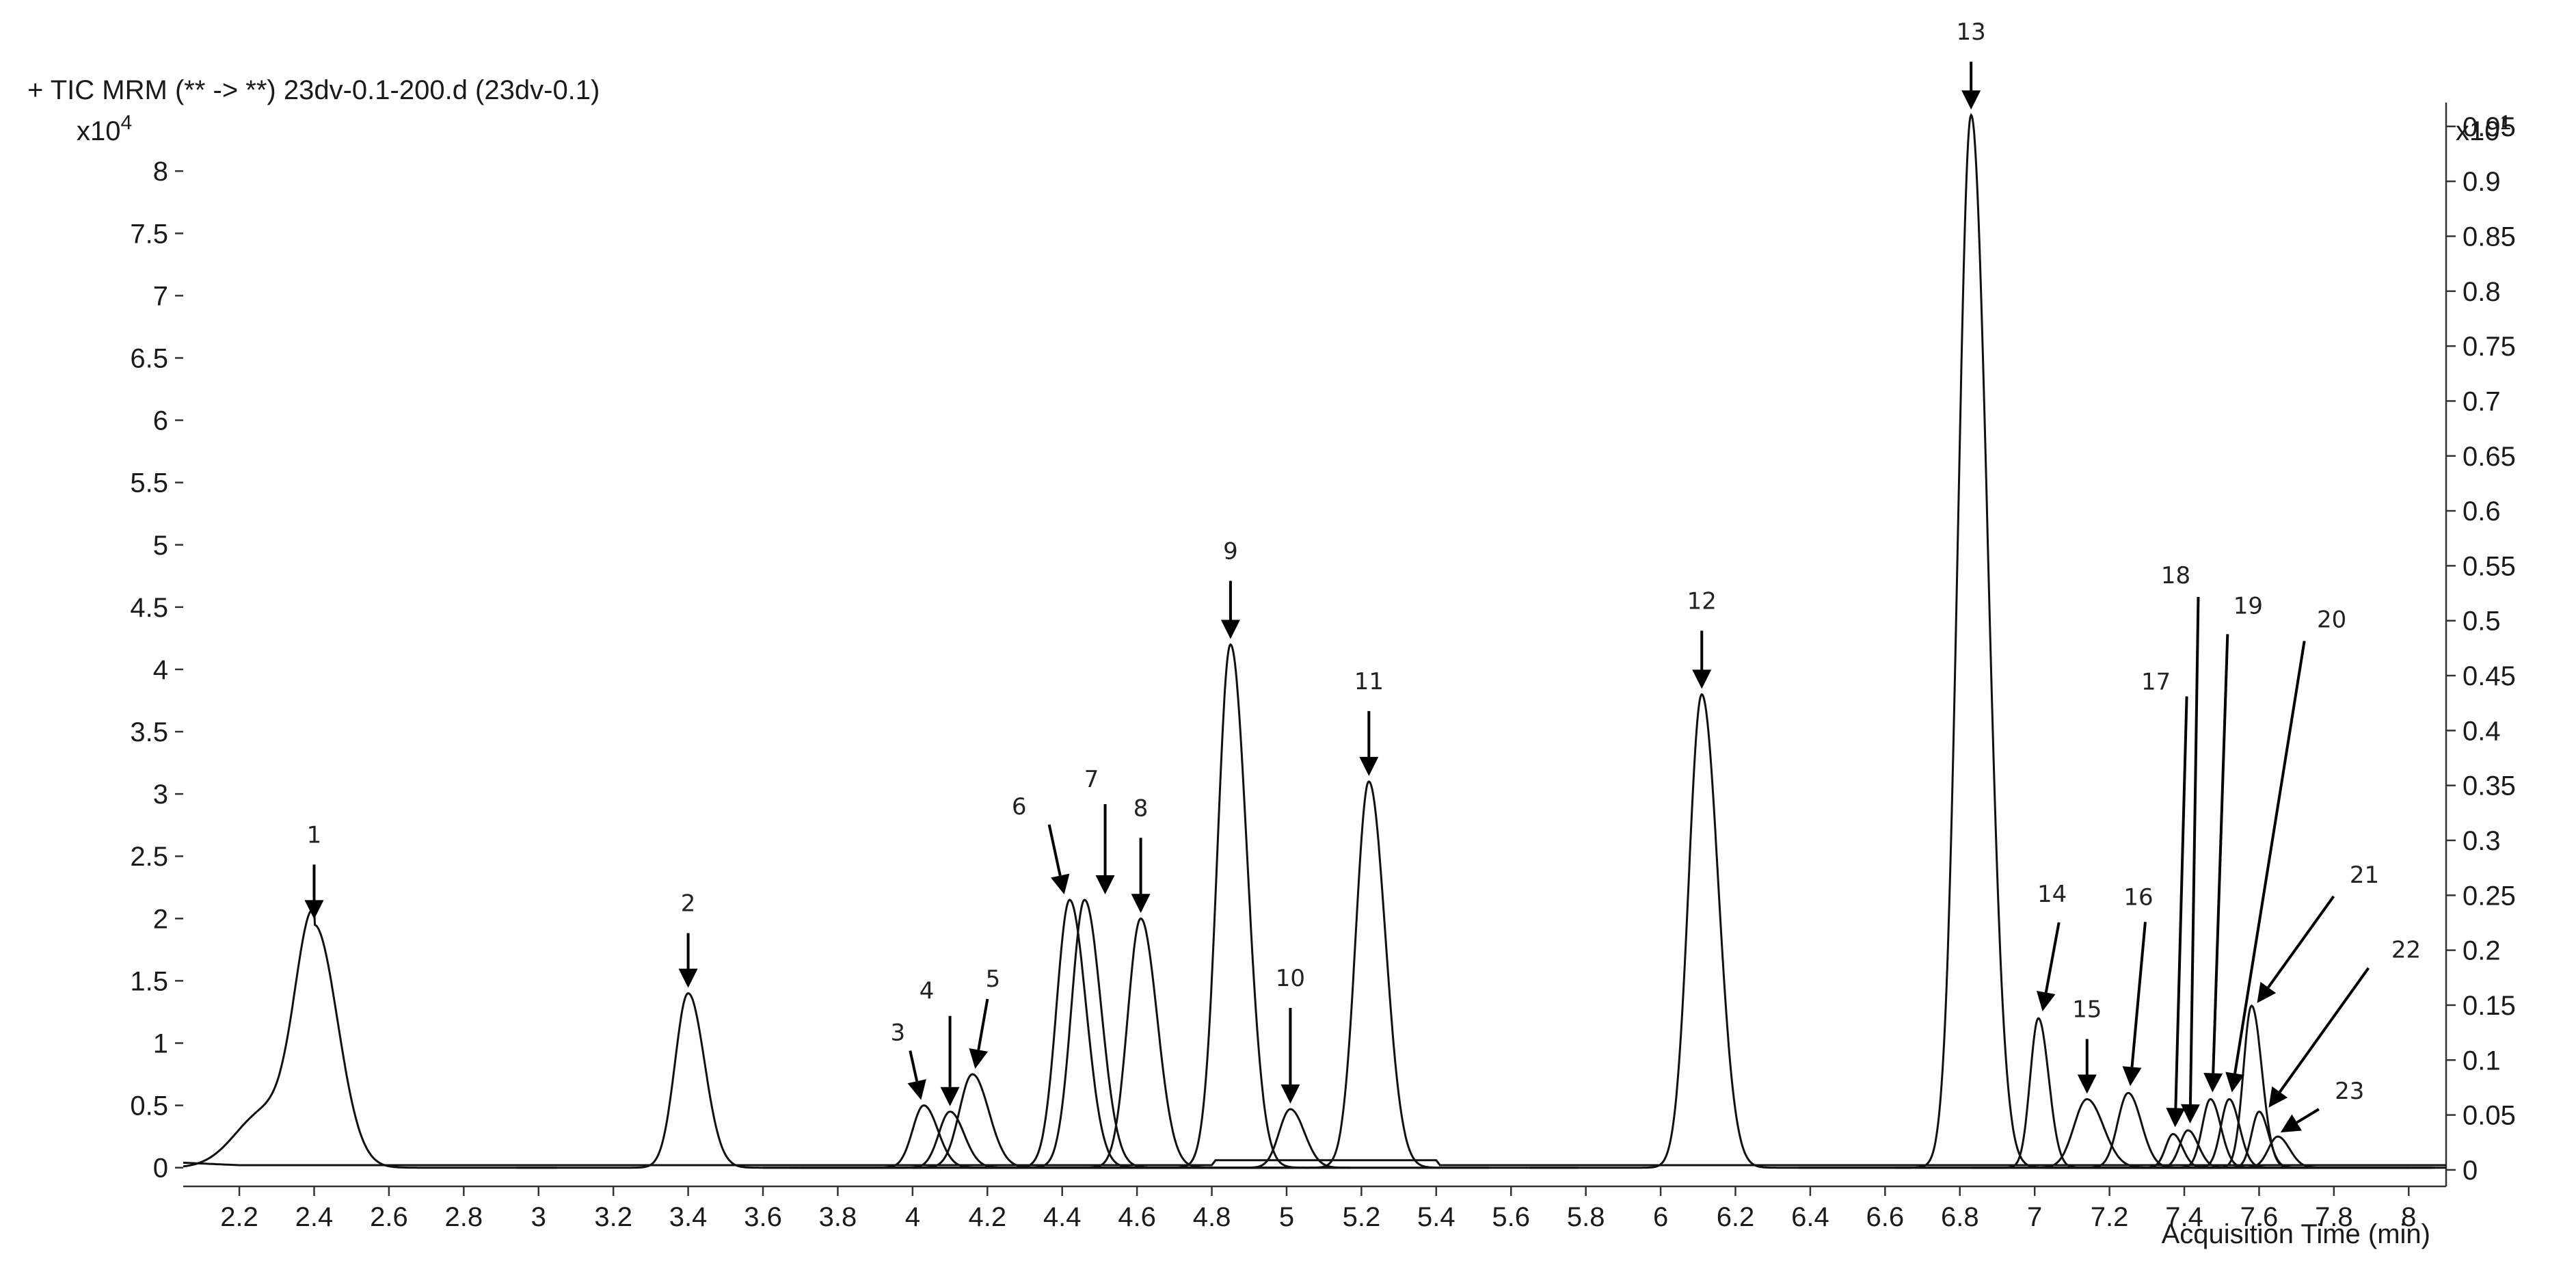 The height and width of the screenshot is (1278, 2576). What do you see at coordinates (314, 835) in the screenshot?
I see `peak-label: 1` at bounding box center [314, 835].